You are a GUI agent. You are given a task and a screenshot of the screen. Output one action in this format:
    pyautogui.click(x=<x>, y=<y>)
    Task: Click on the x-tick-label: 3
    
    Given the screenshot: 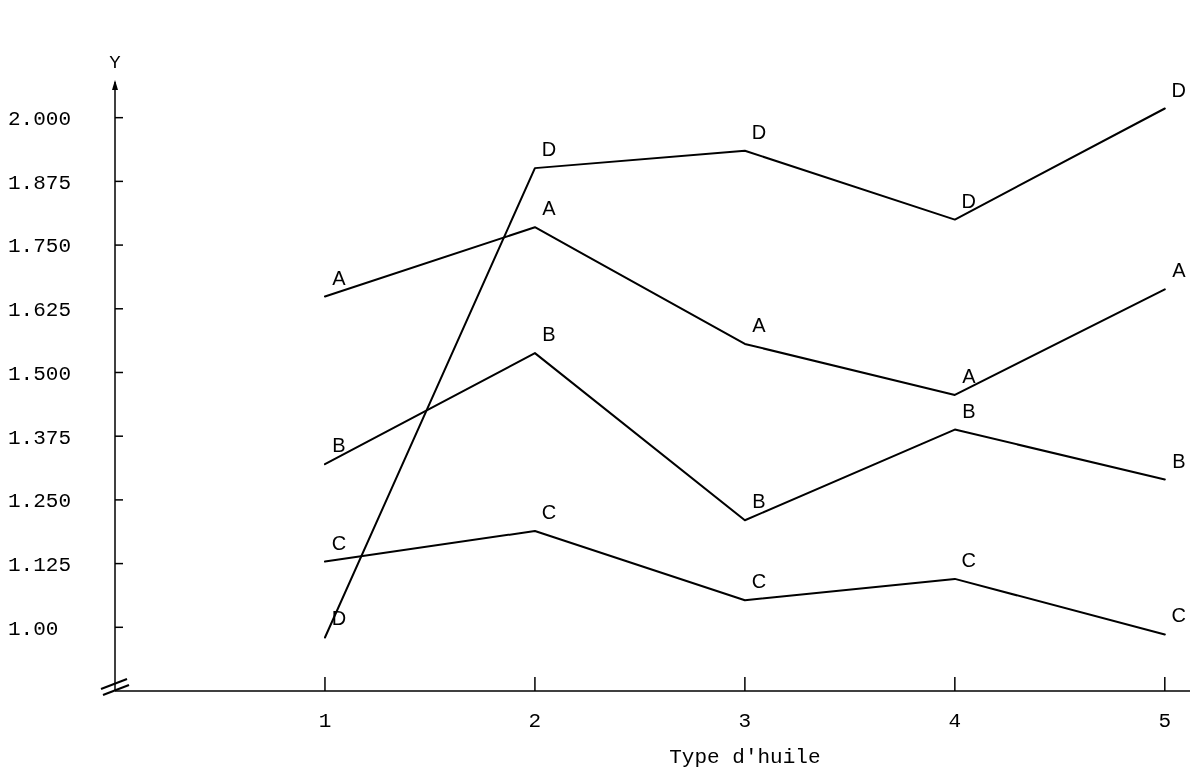 What is the action you would take?
    pyautogui.click(x=745, y=721)
    